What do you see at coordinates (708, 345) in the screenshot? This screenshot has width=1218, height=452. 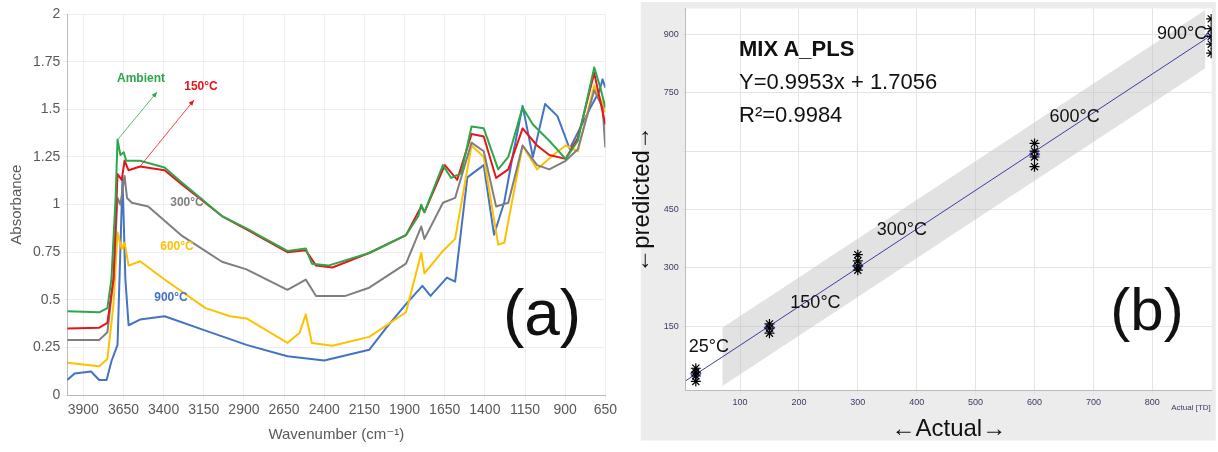 I see `annotation: 25°C` at bounding box center [708, 345].